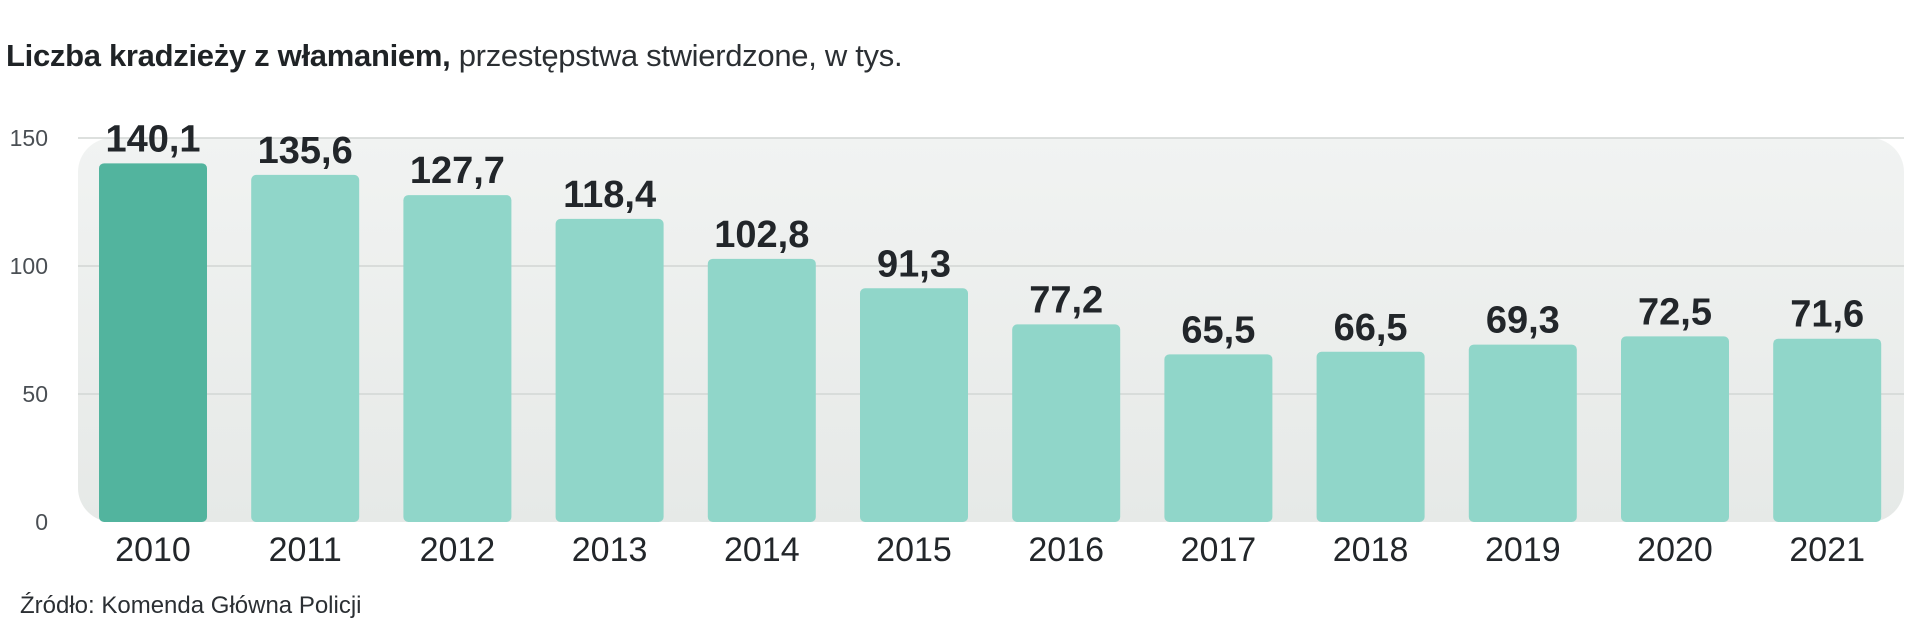 The width and height of the screenshot is (1920, 630). What do you see at coordinates (914, 405) in the screenshot?
I see `bar-2015` at bounding box center [914, 405].